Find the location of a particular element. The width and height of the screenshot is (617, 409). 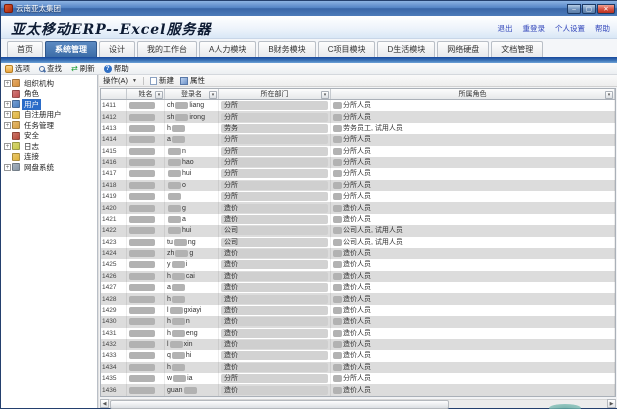

dept-value: 造价 is located at coordinates (274, 322).